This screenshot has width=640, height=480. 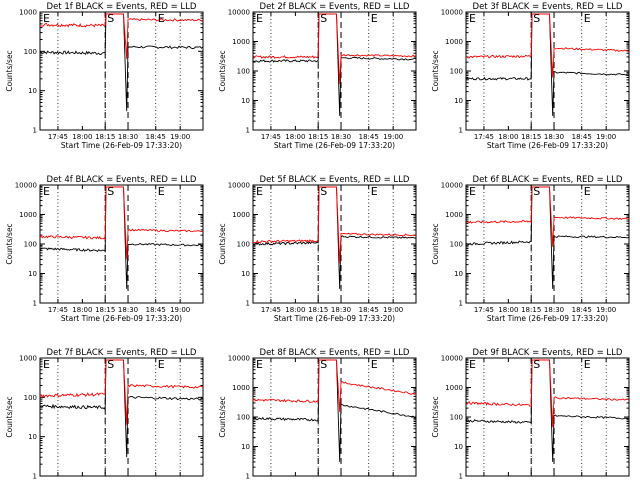 I want to click on panel-title: Det 1f BLACK = Events, RED = LLD, so click(x=122, y=7).